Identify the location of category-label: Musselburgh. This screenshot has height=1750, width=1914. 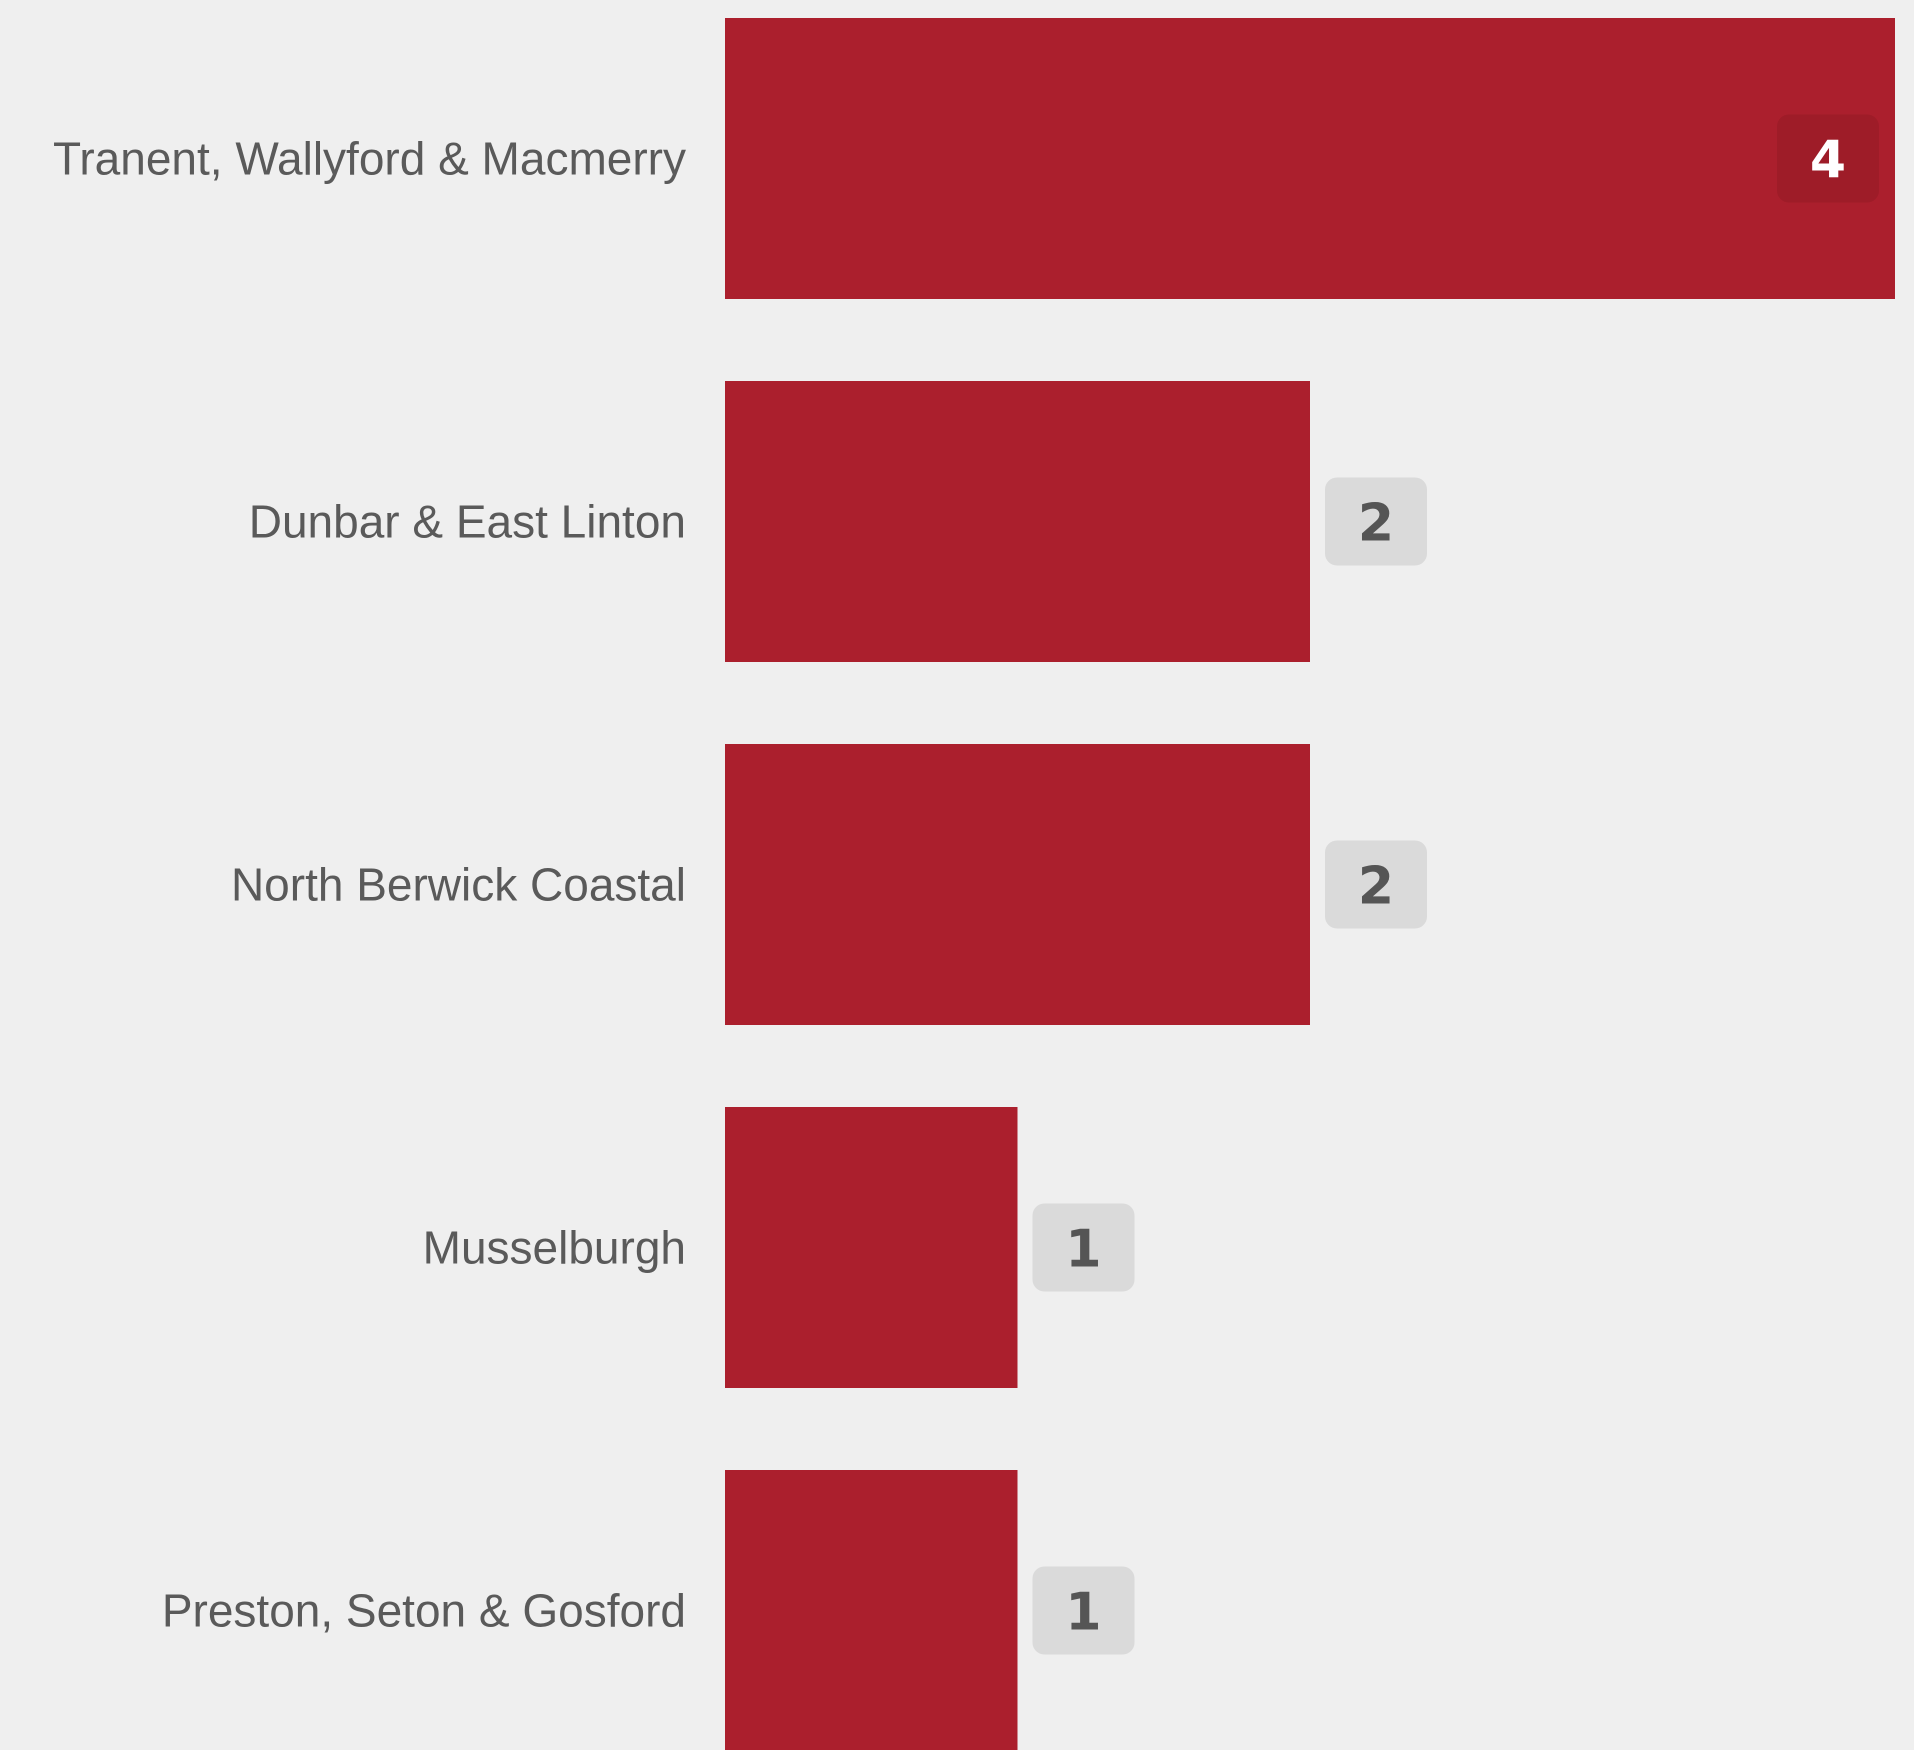
(554, 1248).